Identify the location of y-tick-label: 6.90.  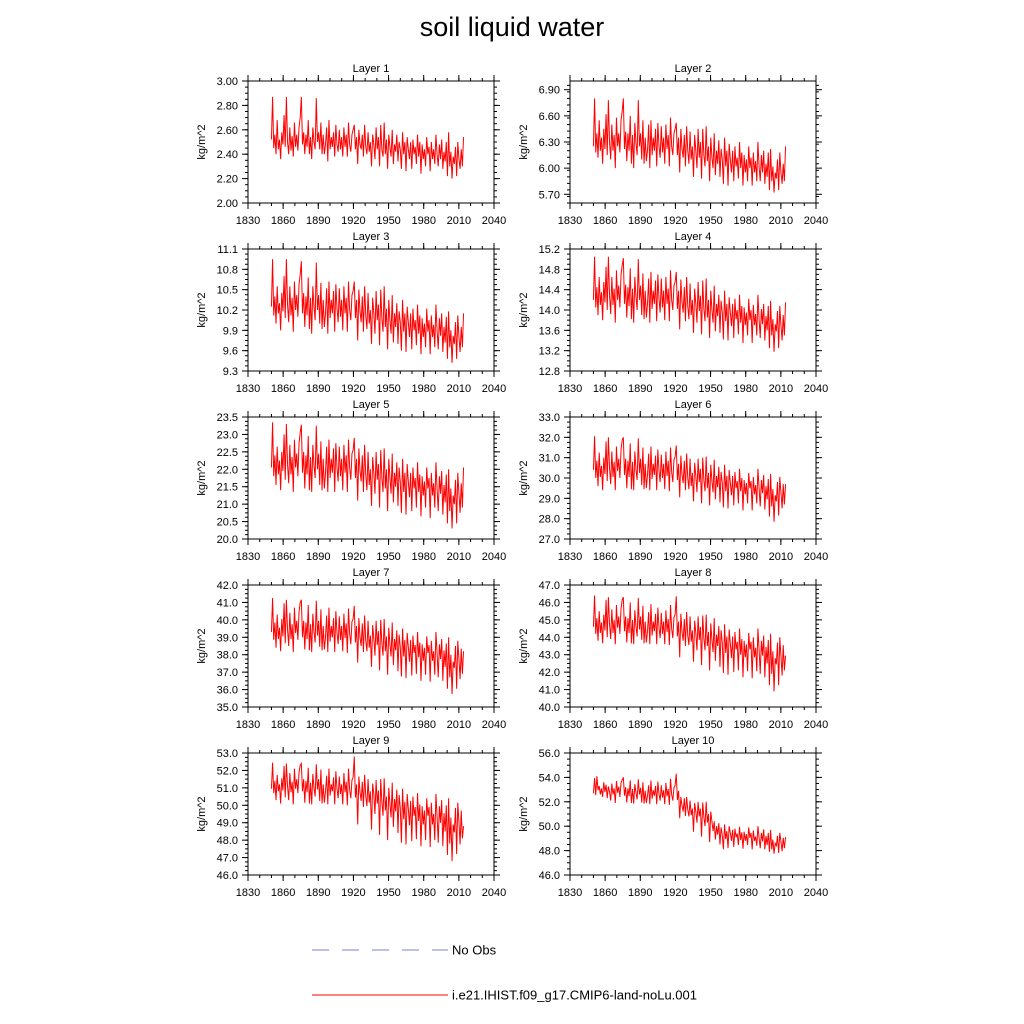
(549, 91).